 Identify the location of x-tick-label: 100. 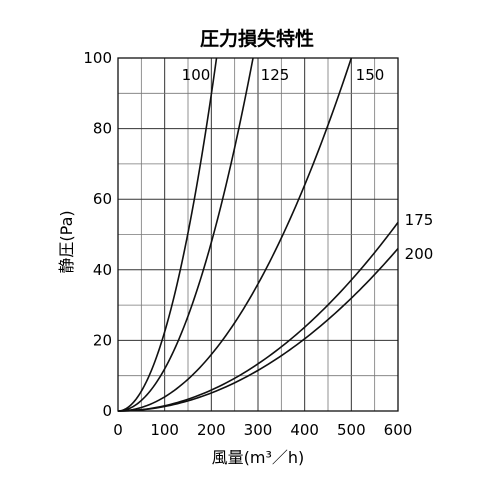
(164, 430).